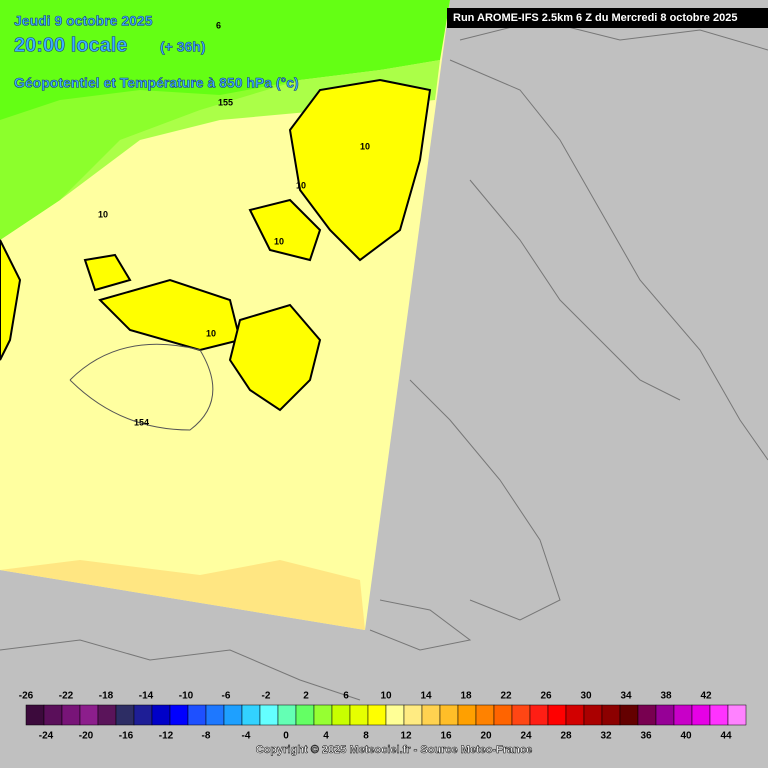  I want to click on contour-label: 154, so click(141, 422).